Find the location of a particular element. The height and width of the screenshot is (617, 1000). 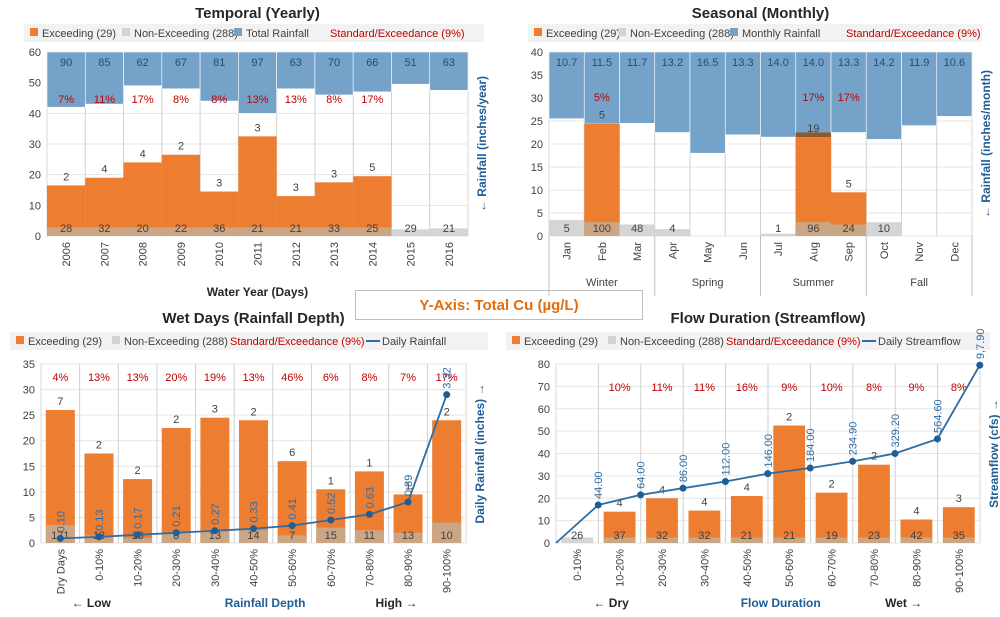

season-group-label: Fall is located at coordinates (919, 283).